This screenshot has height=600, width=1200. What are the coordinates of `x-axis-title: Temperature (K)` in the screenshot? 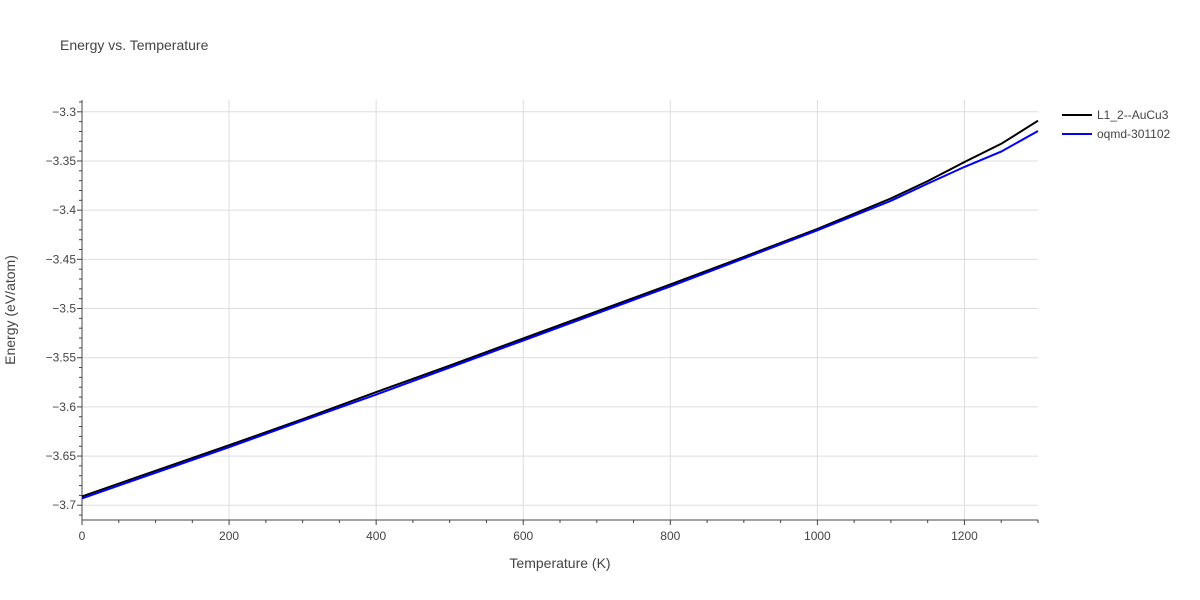 It's located at (559, 563).